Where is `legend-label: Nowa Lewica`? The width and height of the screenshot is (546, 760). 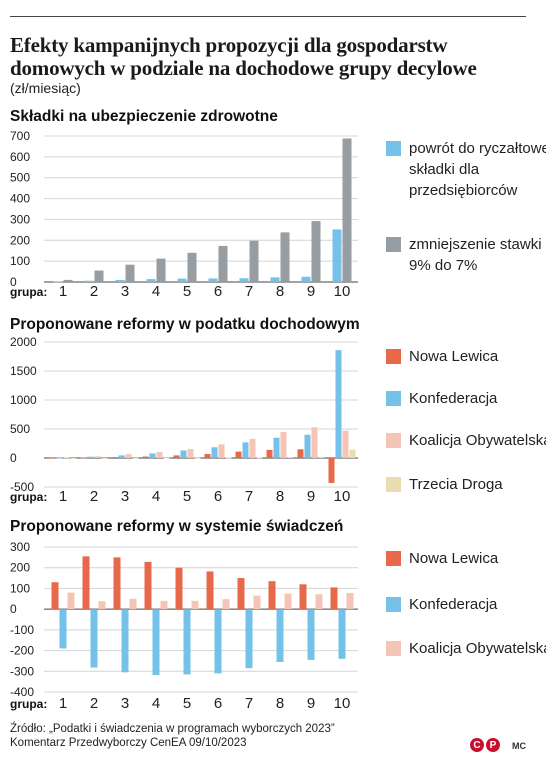
legend-label: Nowa Lewica is located at coordinates (454, 558).